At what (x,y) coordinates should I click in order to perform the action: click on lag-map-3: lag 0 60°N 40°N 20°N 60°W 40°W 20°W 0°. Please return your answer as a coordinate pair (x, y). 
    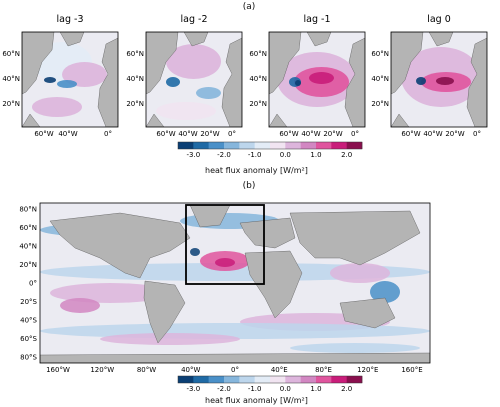
    Looking at the image, I should click on (429, 76).